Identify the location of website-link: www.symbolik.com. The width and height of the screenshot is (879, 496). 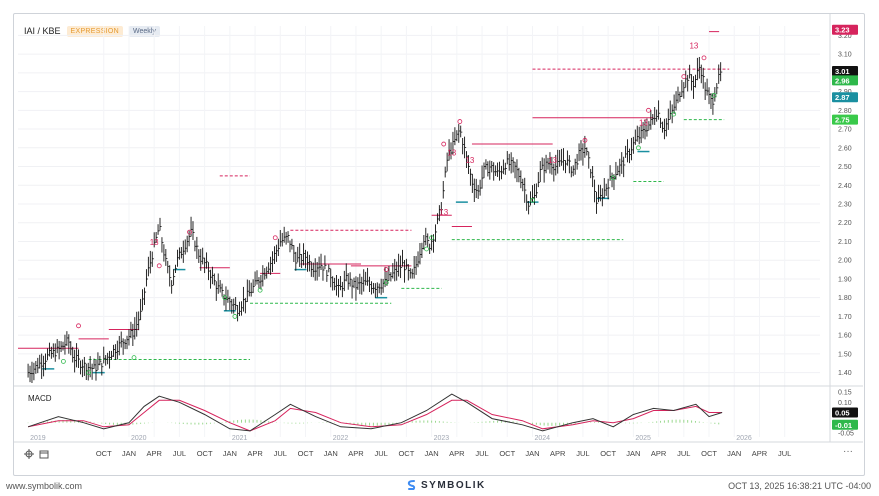
(44, 486).